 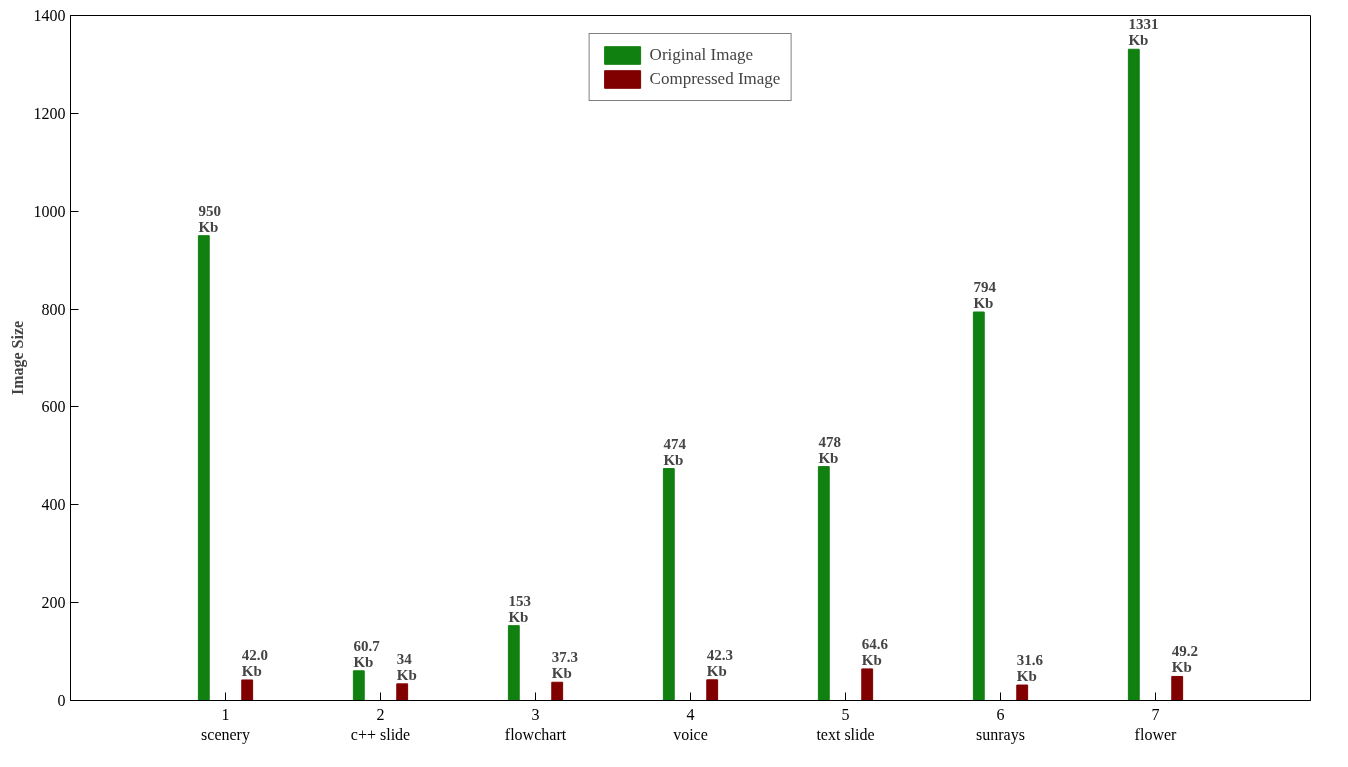 What do you see at coordinates (1030, 668) in the screenshot?
I see `data-label: 31.6 Kb` at bounding box center [1030, 668].